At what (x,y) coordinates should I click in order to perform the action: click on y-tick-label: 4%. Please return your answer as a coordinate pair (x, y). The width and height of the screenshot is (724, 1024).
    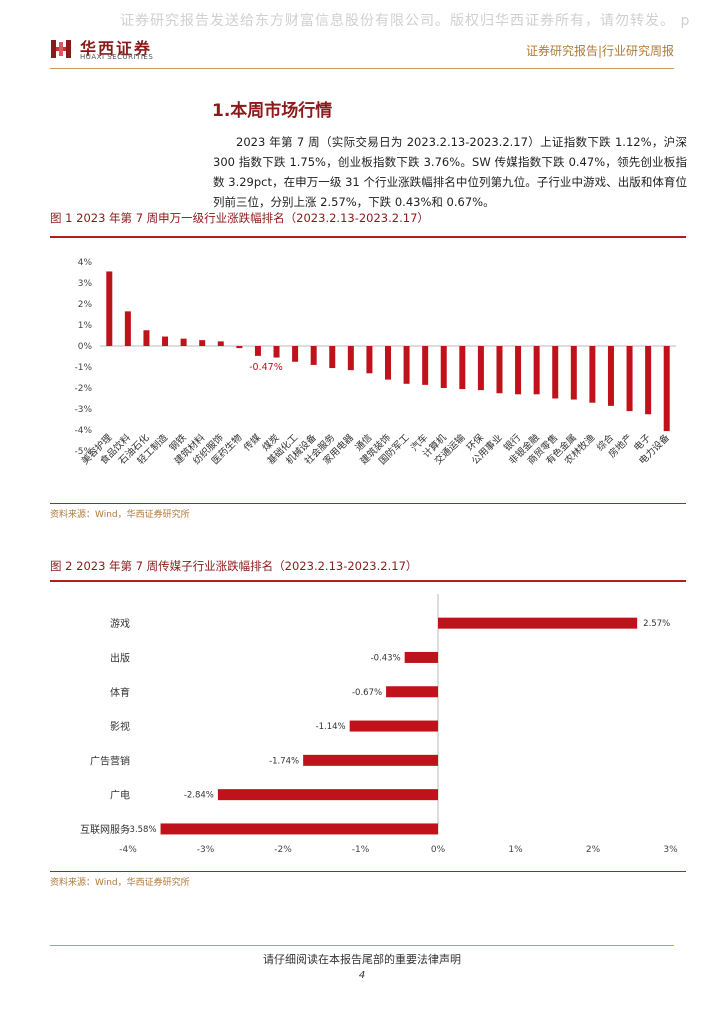
    Looking at the image, I should click on (85, 263).